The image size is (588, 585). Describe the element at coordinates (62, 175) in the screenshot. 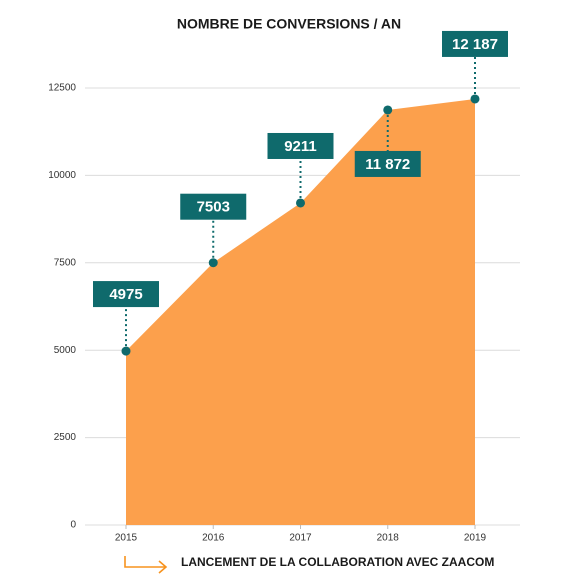

I see `y-tick-label: 10000` at that location.